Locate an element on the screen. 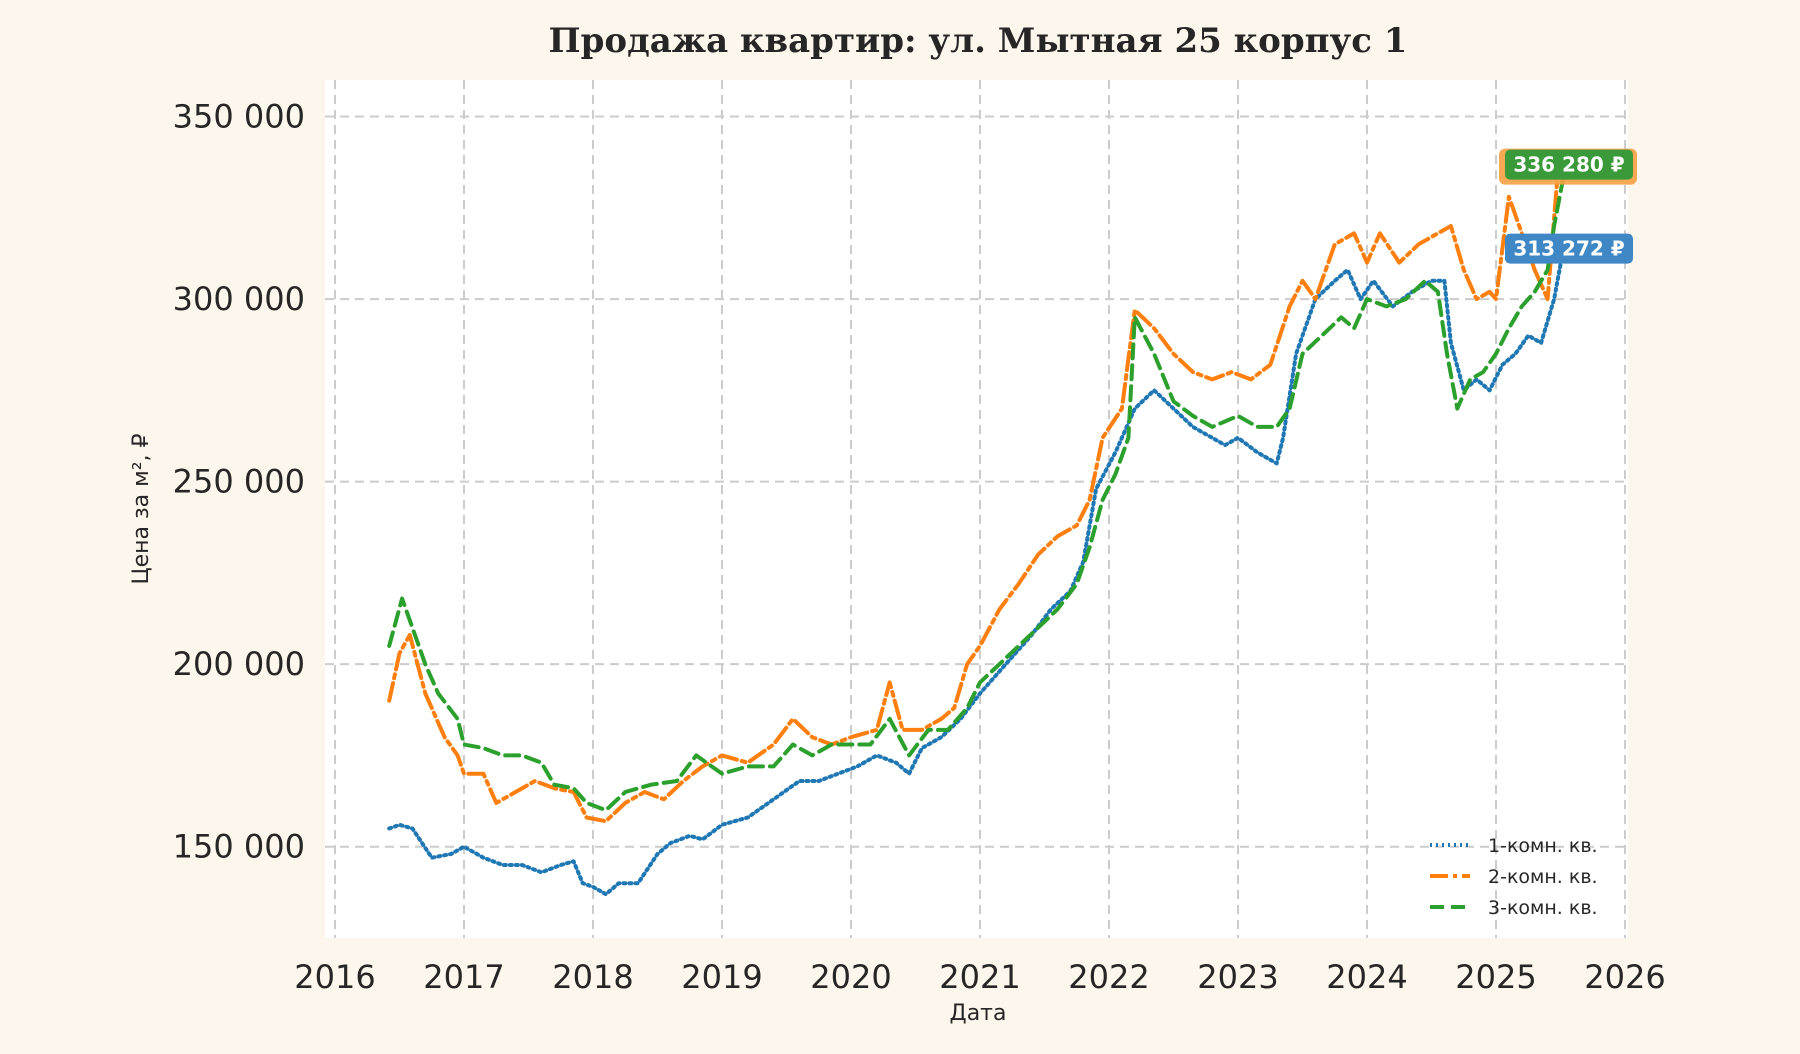 The width and height of the screenshot is (1800, 1054). x-tick-label: 2026 is located at coordinates (1624, 977).